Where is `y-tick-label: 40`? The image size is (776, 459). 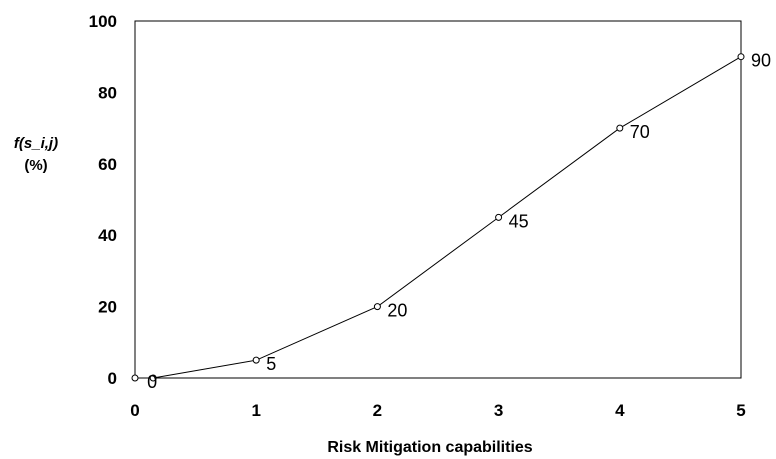
y-tick-label: 40 is located at coordinates (107, 235).